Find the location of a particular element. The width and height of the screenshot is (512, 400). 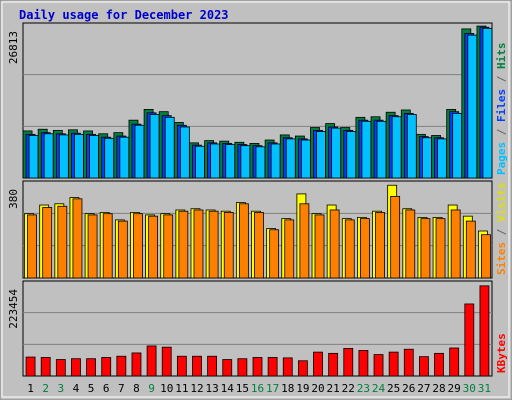

day-label-13: 13 is located at coordinates (211, 388).